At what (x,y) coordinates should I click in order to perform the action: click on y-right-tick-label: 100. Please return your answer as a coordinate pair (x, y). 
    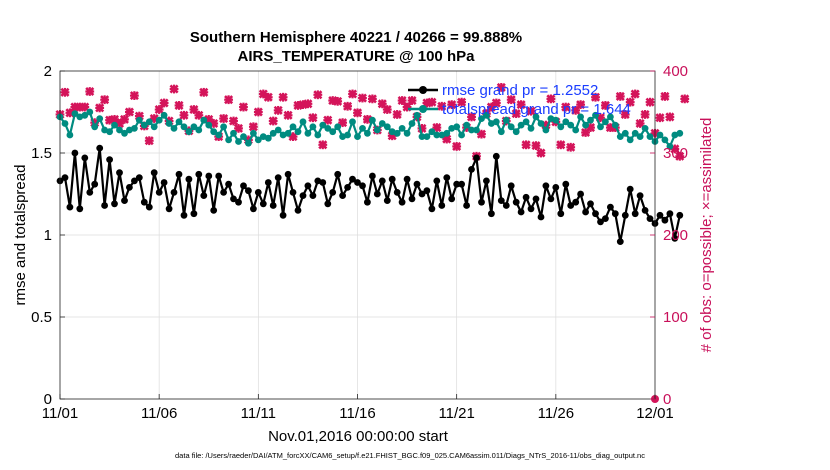
    Looking at the image, I should click on (675, 317).